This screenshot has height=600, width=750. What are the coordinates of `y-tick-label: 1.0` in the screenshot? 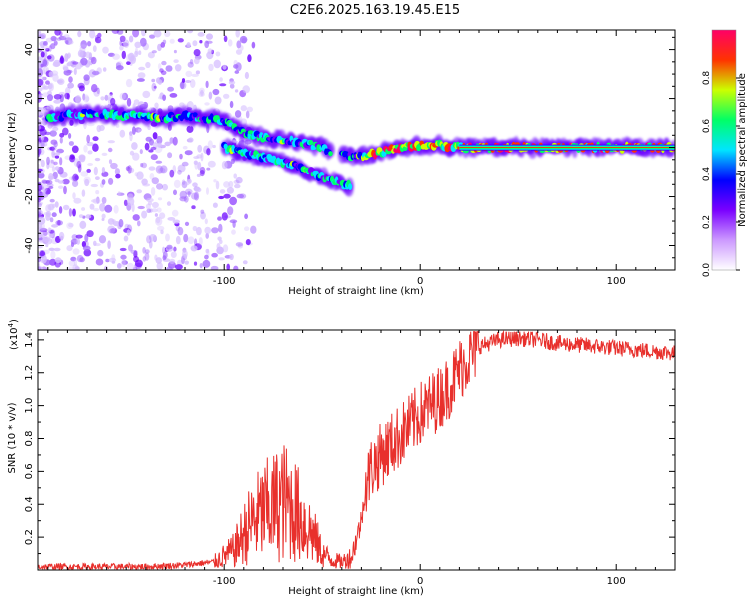 It's located at (29, 406).